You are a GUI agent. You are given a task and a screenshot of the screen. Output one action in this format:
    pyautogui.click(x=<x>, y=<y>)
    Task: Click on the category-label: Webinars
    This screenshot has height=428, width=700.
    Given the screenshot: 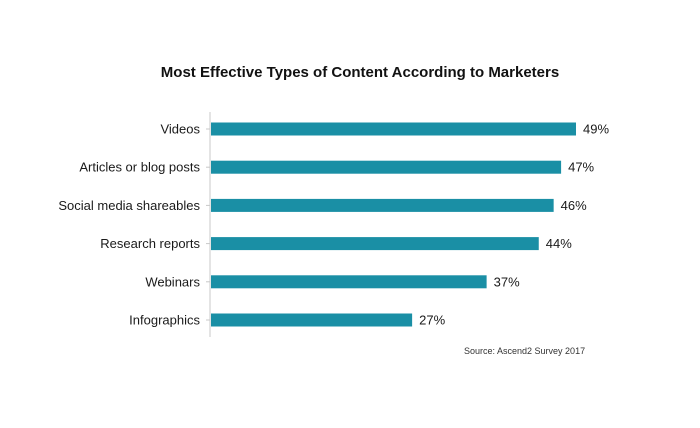 What is the action you would take?
    pyautogui.click(x=172, y=281)
    